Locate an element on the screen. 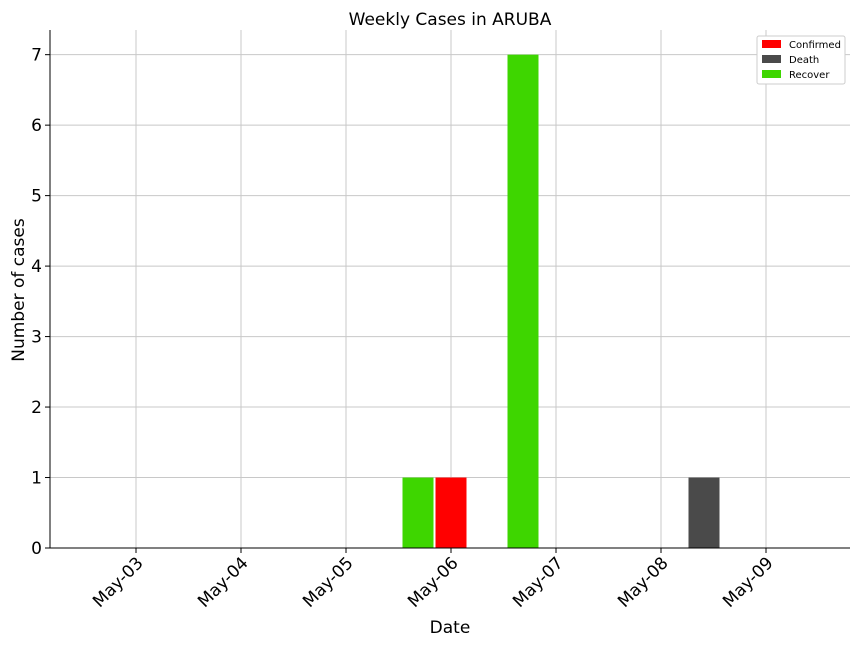 This screenshot has width=864, height=648. y-tick-label: 3 is located at coordinates (36, 338).